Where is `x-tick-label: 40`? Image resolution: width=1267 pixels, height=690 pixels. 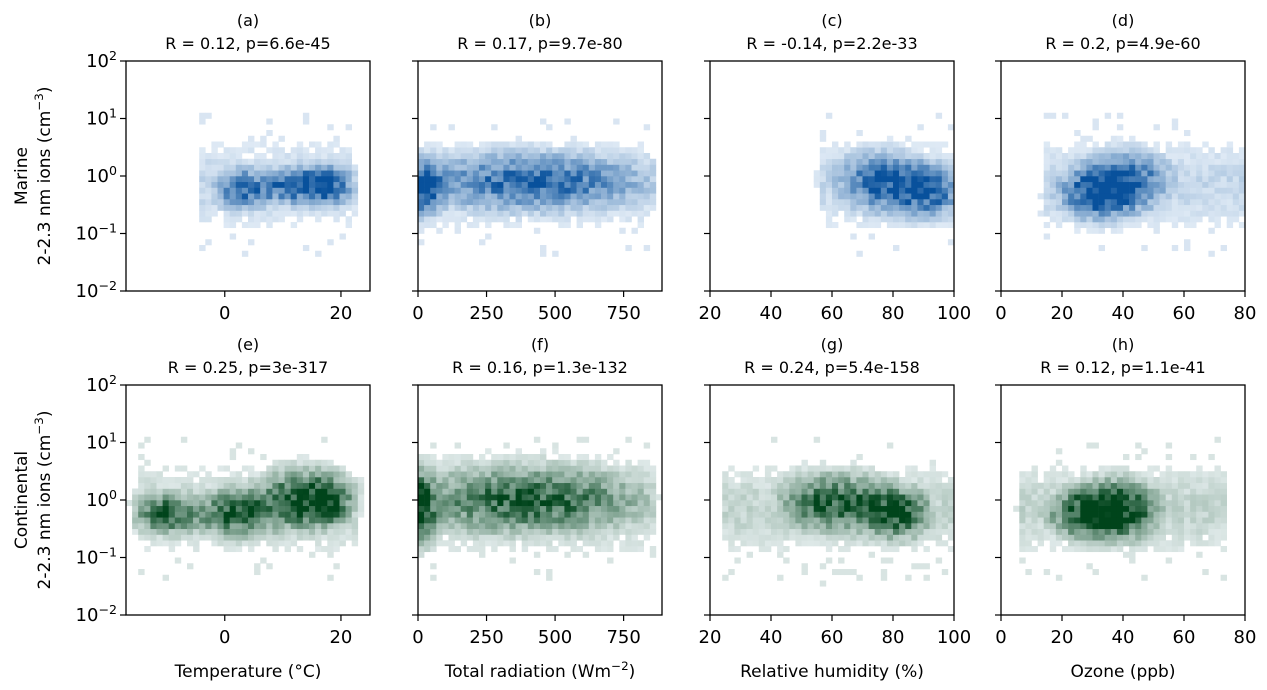 x-tick-label: 40 is located at coordinates (771, 637).